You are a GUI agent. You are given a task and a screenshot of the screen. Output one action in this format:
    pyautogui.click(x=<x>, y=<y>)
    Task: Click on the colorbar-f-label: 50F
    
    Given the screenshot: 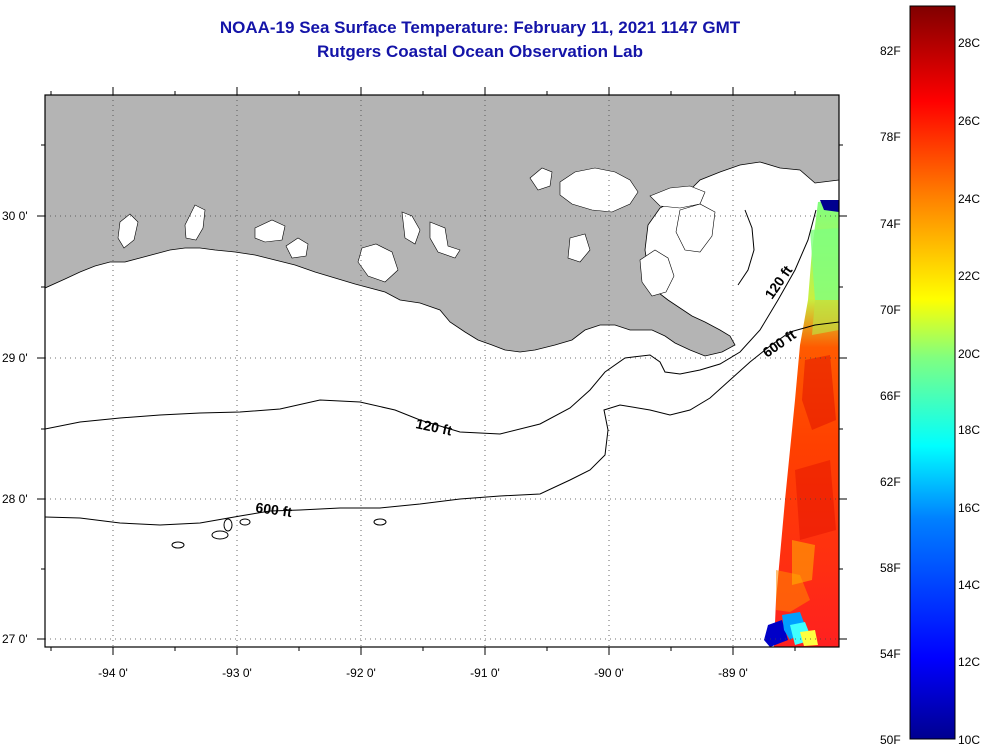 What is the action you would take?
    pyautogui.click(x=890, y=740)
    